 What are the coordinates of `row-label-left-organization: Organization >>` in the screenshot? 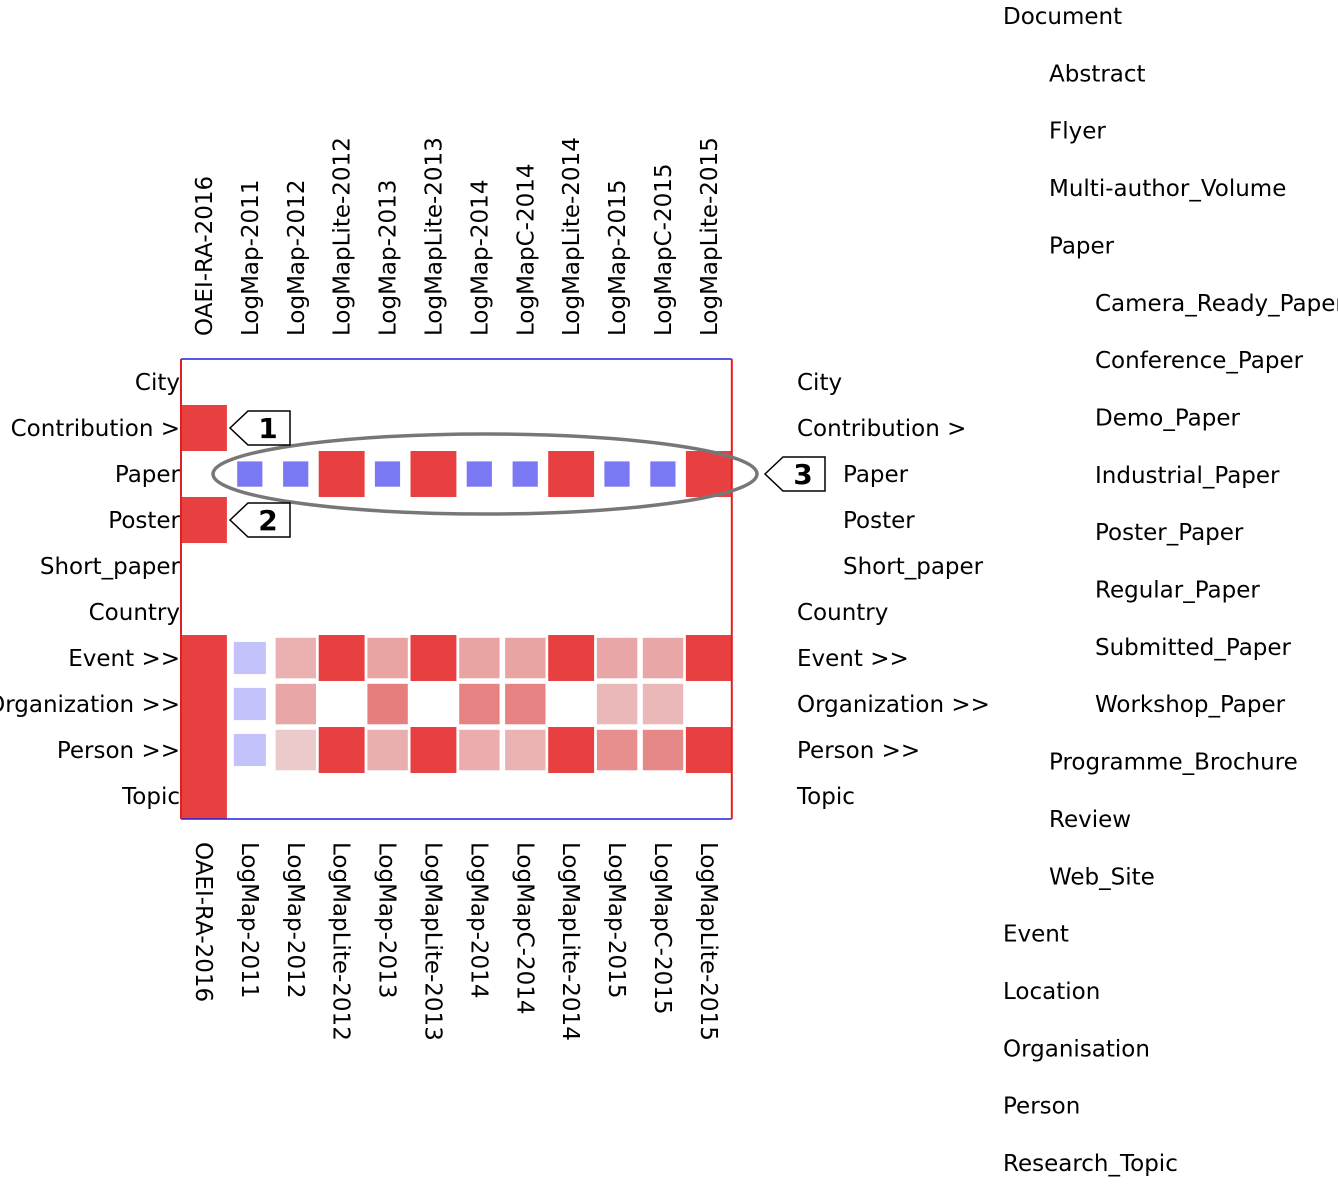 It's located at (90, 705).